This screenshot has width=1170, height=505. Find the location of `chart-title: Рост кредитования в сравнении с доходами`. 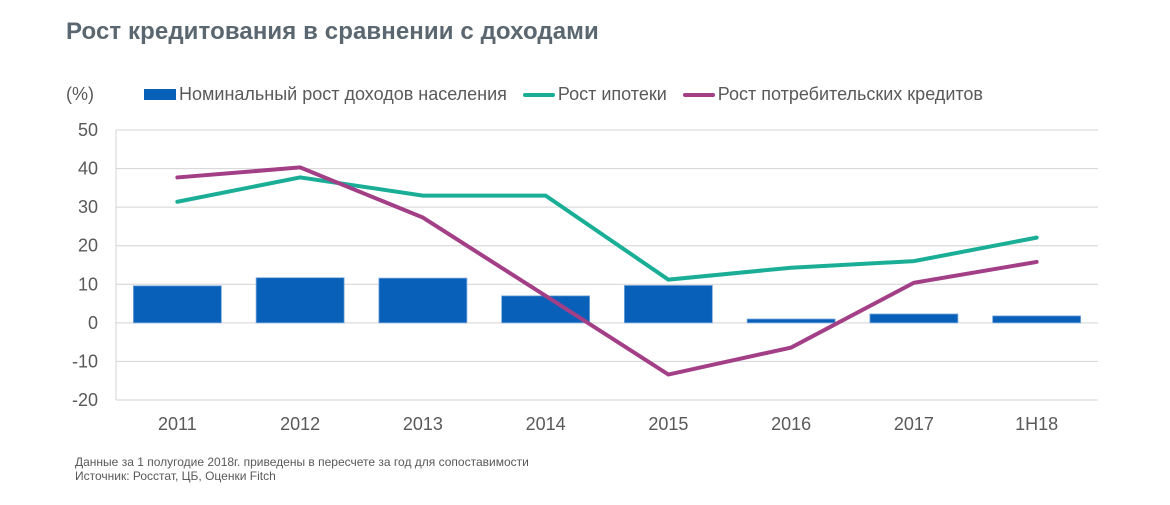

chart-title: Рост кредитования в сравнении с доходами is located at coordinates (332, 31).